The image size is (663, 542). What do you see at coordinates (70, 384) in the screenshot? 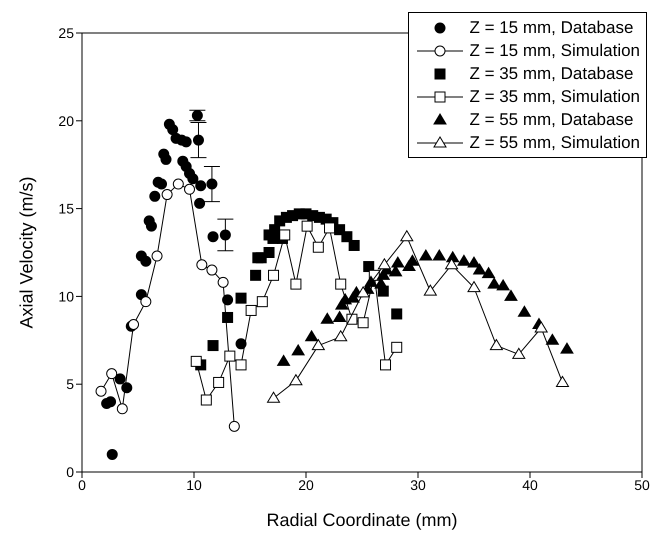
I see `y-tick-label: 5` at bounding box center [70, 384].